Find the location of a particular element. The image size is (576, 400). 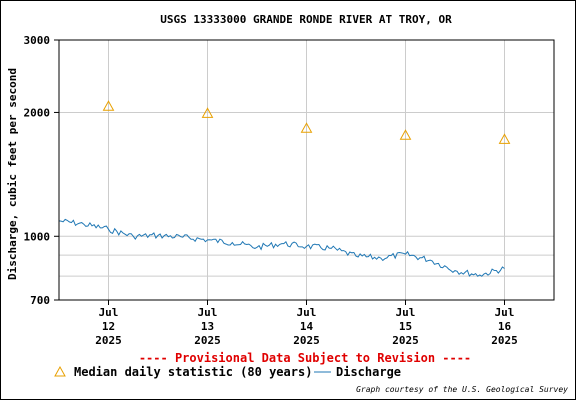

legend-median-label: Median daily statistic (80 years) is located at coordinates (193, 372).